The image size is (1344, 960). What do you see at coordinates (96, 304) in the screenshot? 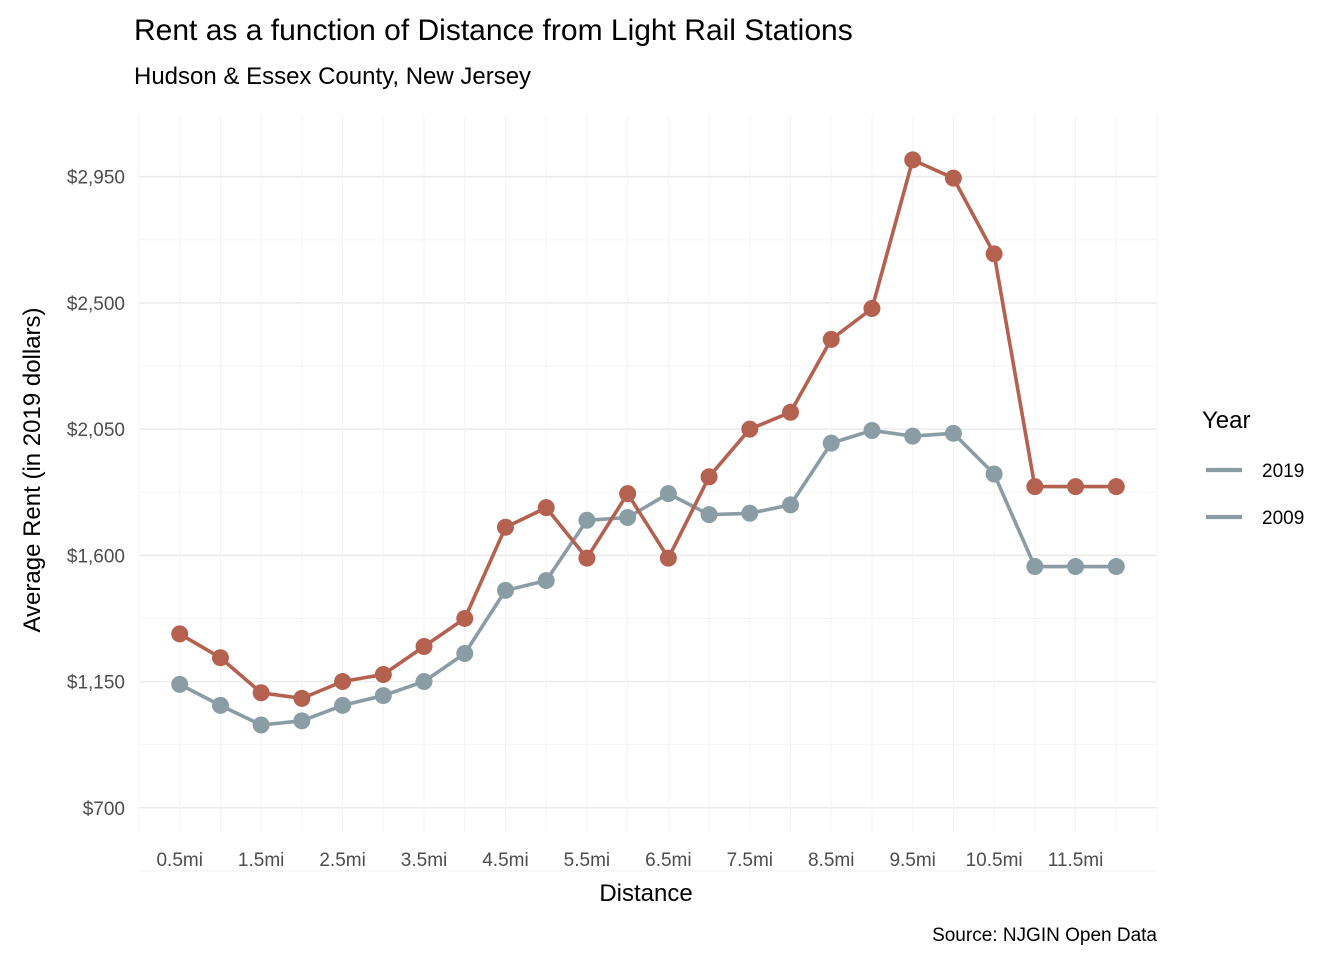
I see `y-tick-label: $2,500` at bounding box center [96, 304].